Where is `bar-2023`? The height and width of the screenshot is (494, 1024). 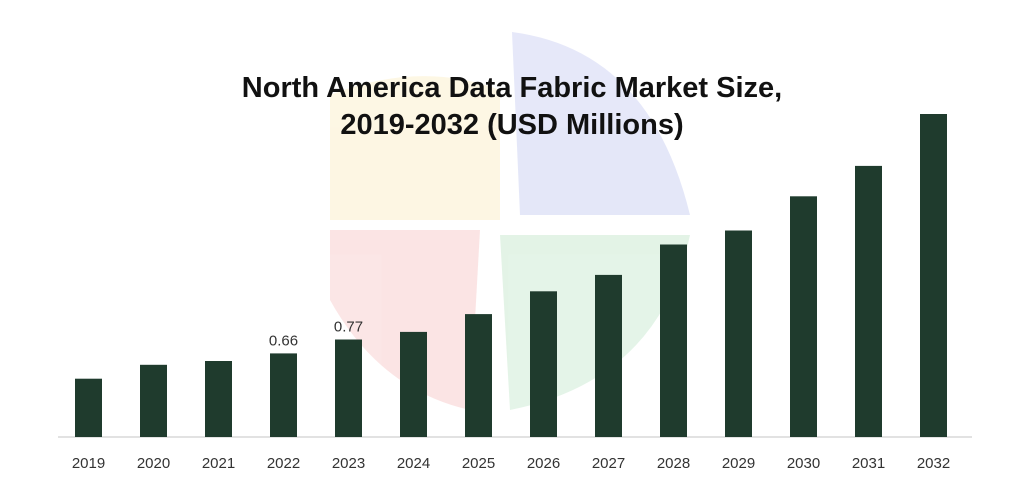
bar-2023 is located at coordinates (348, 388).